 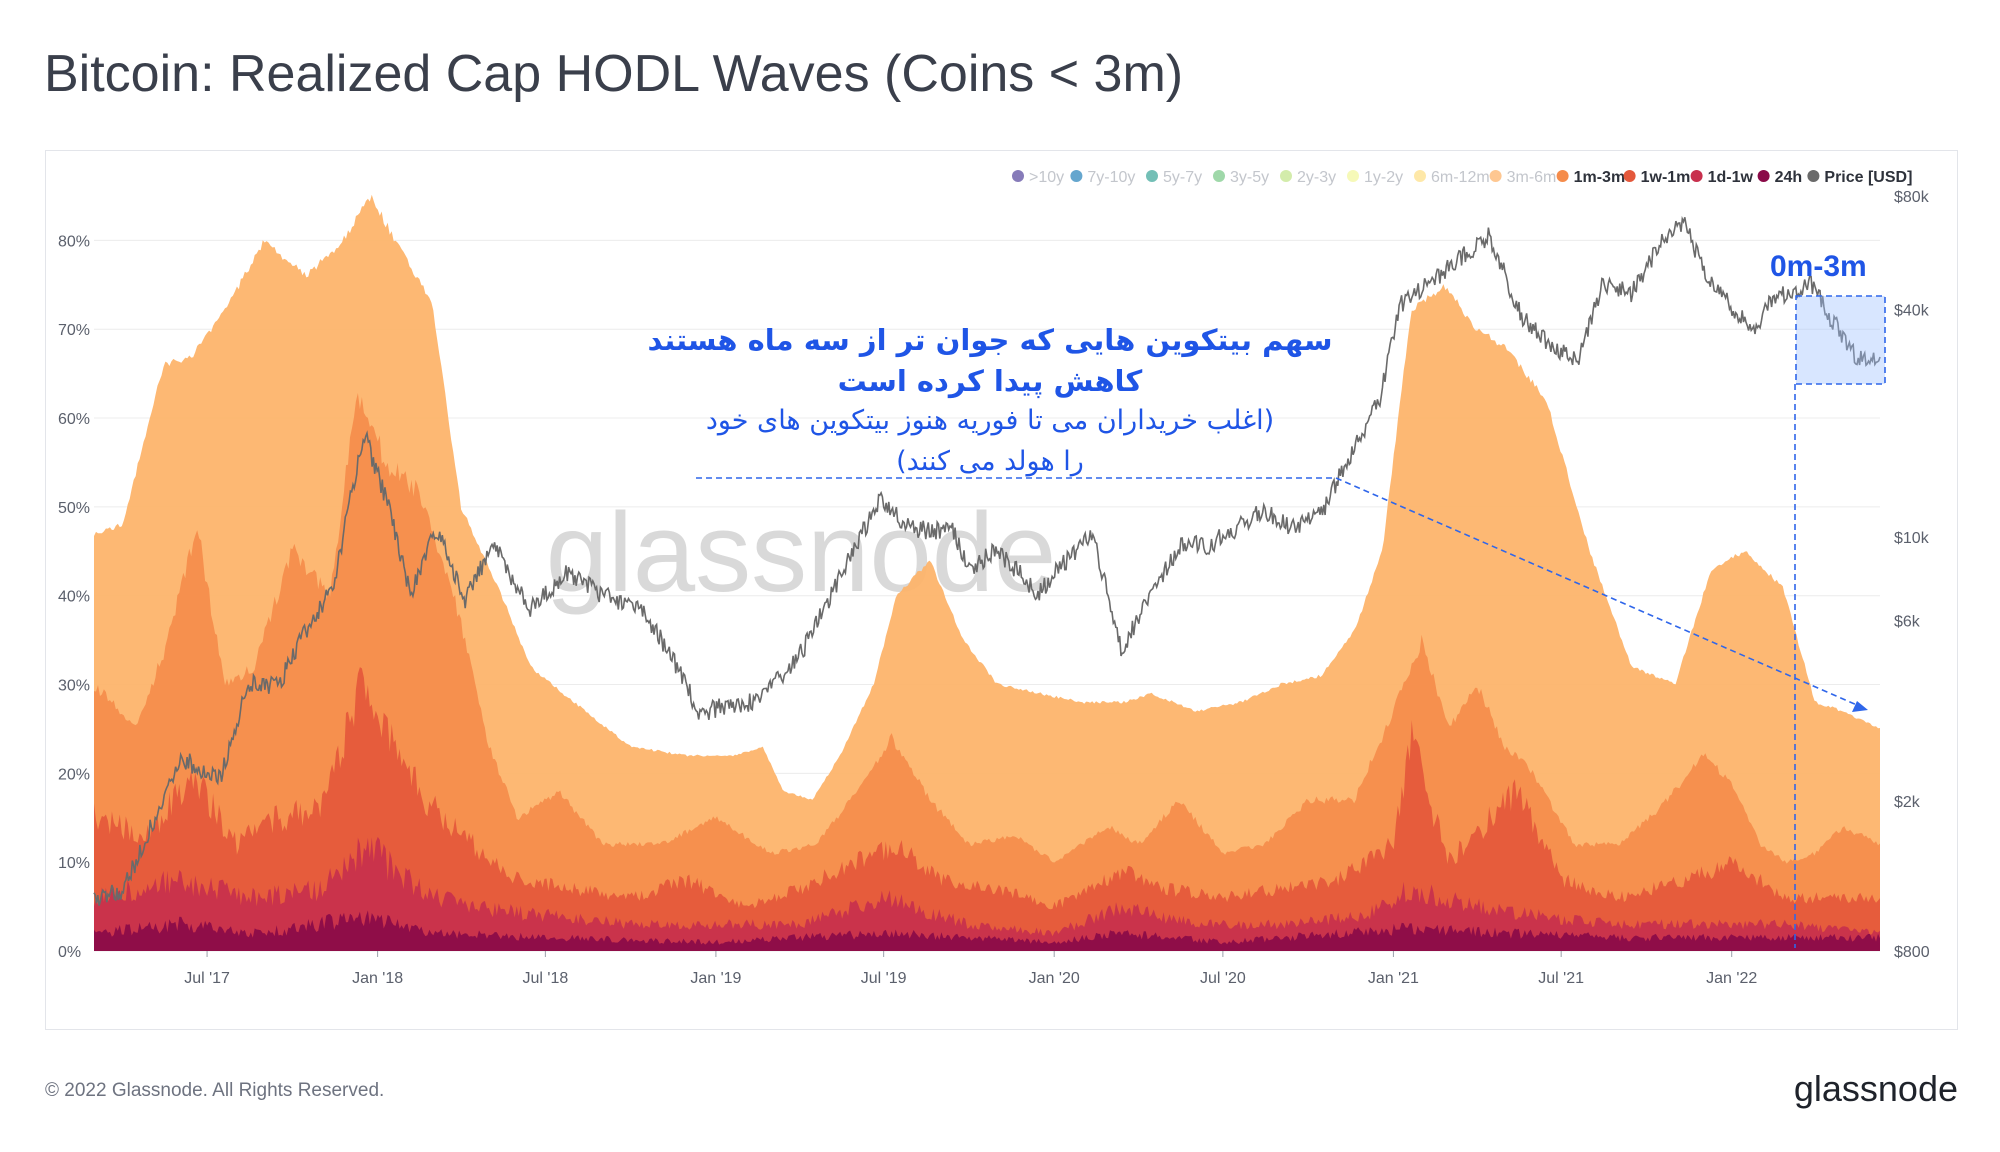 What do you see at coordinates (74, 686) in the screenshot?
I see `y-left-tick-label: 30%` at bounding box center [74, 686].